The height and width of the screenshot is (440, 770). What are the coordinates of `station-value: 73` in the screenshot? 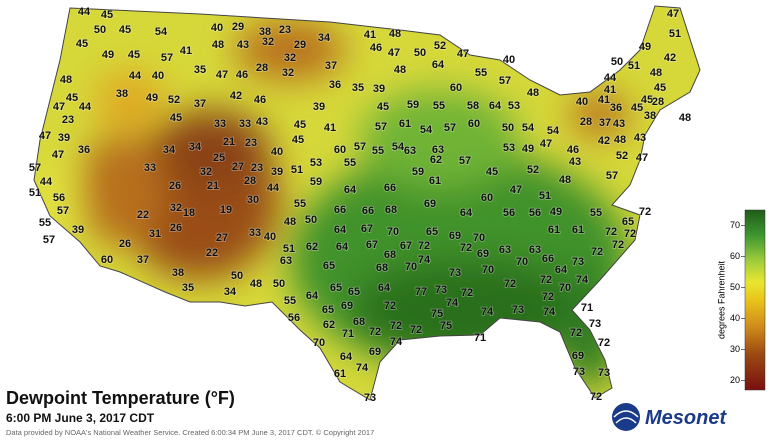 It's located at (578, 262).